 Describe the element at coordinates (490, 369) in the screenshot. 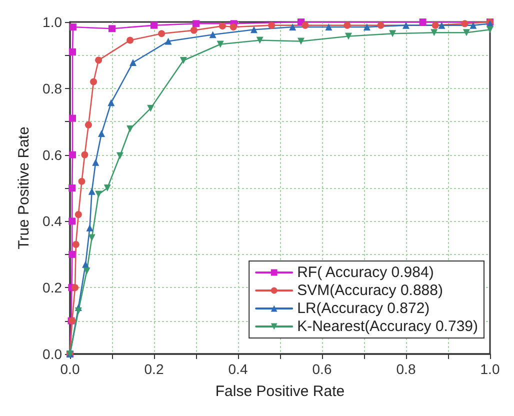

I see `x-tick-label: 1.0` at that location.